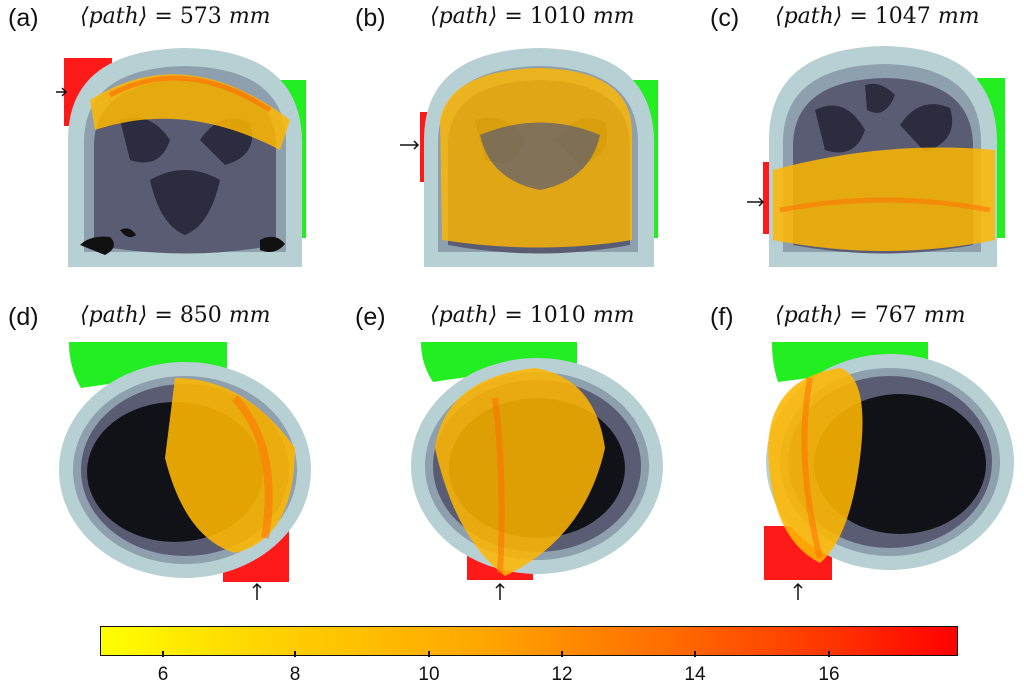  I want to click on colorbar-label-14: 14, so click(695, 674).